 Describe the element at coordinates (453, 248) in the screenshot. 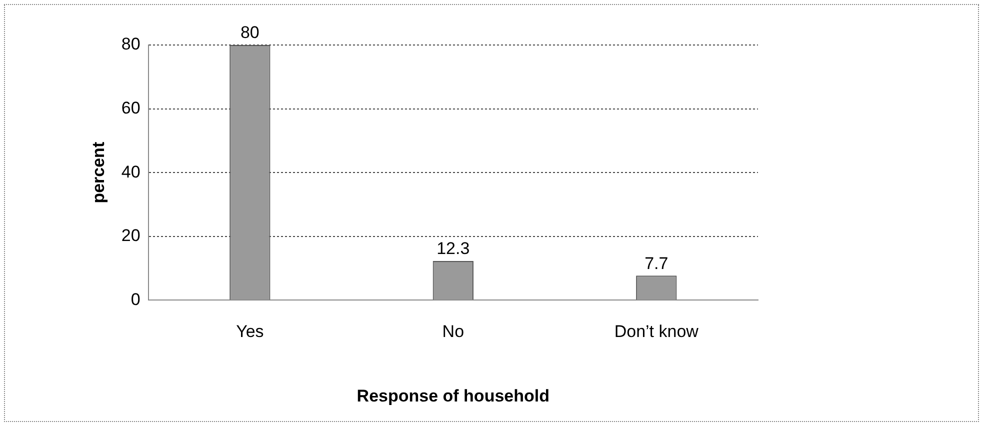

I see `data-label: 12.3` at that location.